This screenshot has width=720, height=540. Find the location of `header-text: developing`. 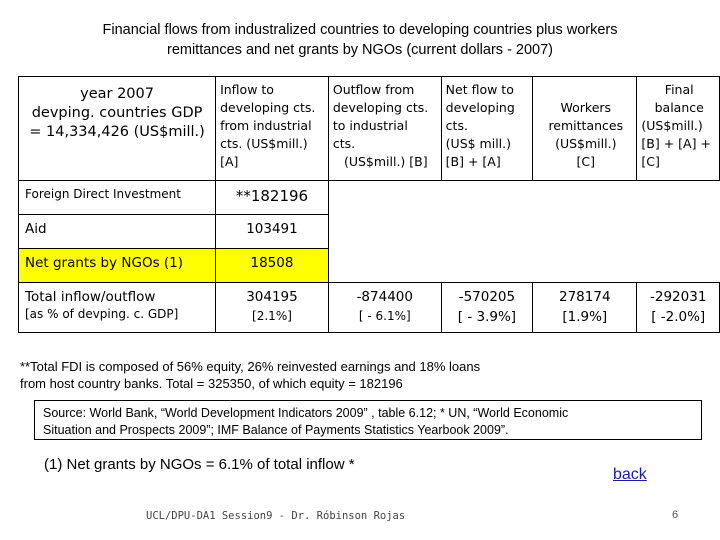

header-text: developing is located at coordinates (480, 107).